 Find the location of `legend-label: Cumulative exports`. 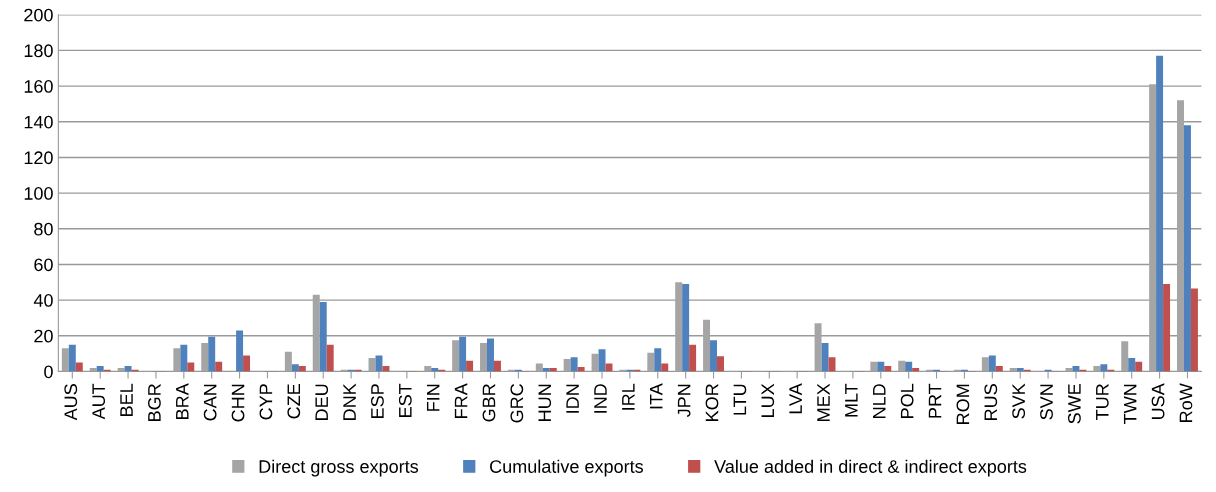

legend-label: Cumulative exports is located at coordinates (567, 468).